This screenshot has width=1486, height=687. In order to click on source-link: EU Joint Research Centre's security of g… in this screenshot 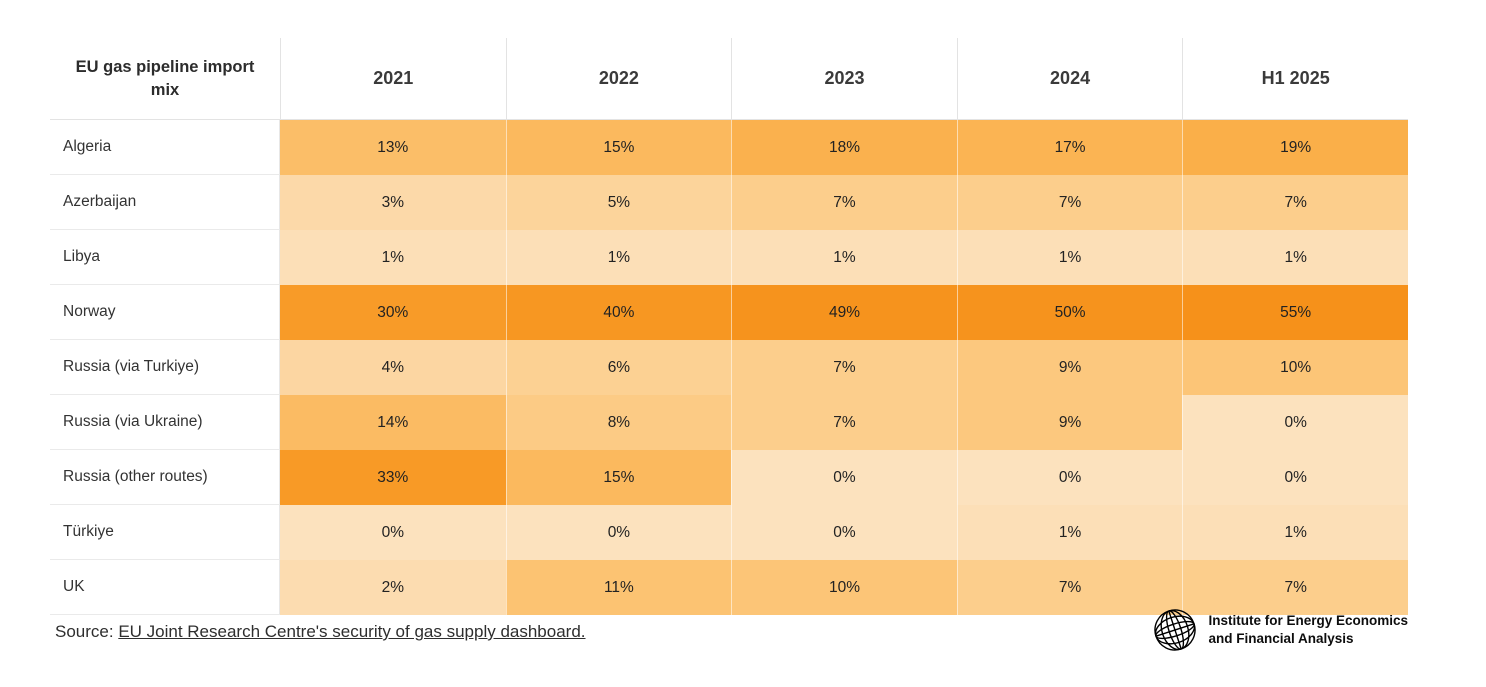, I will do `click(352, 631)`.